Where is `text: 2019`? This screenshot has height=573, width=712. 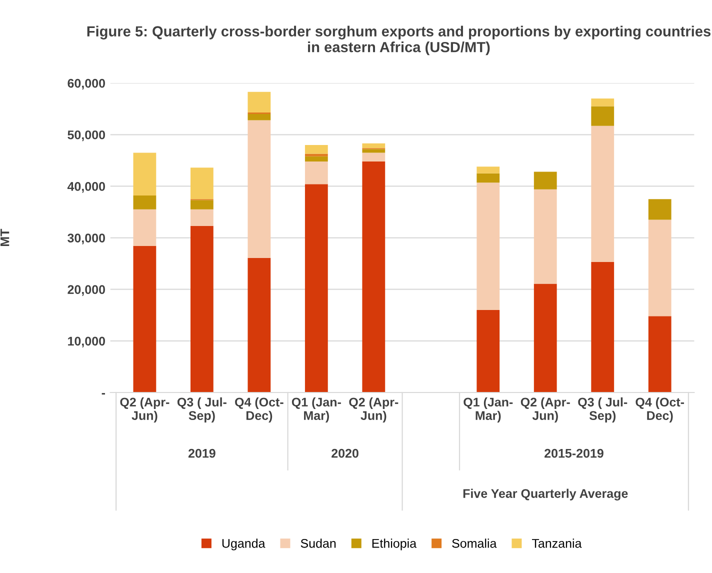 text: 2019 is located at coordinates (202, 453).